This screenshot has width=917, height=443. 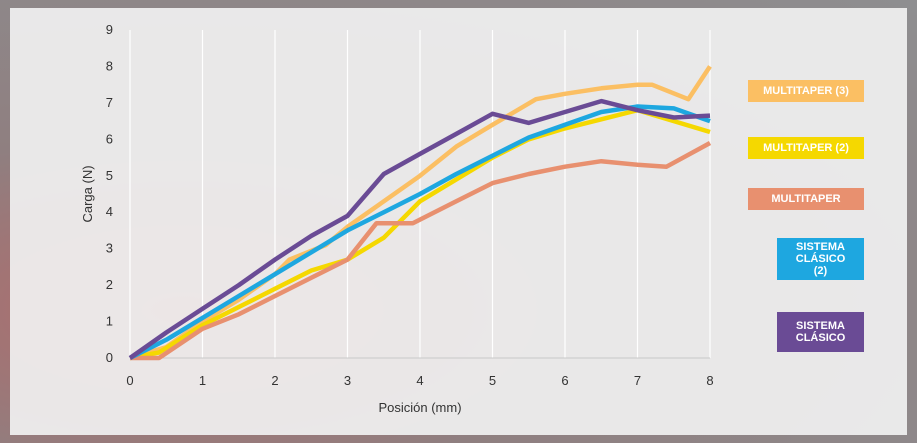 I want to click on x-axis-title: Posición (mm), so click(x=419, y=407).